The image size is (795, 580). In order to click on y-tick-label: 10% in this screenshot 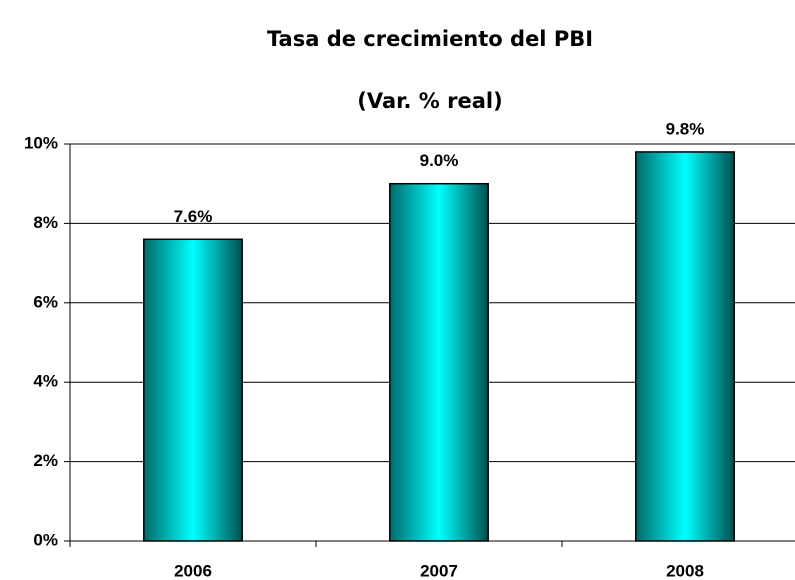, I will do `click(41, 142)`.